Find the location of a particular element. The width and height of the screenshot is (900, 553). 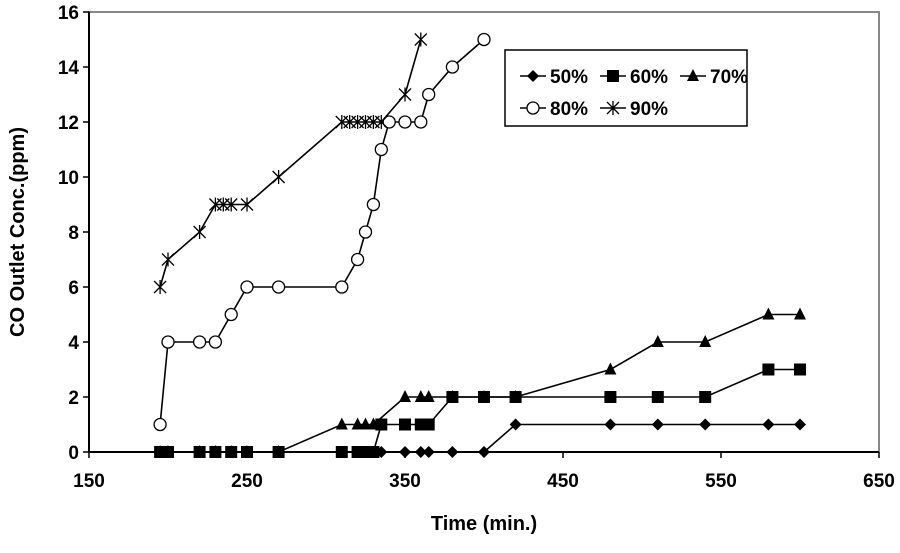

y-tick-label: 2 is located at coordinates (73, 398).